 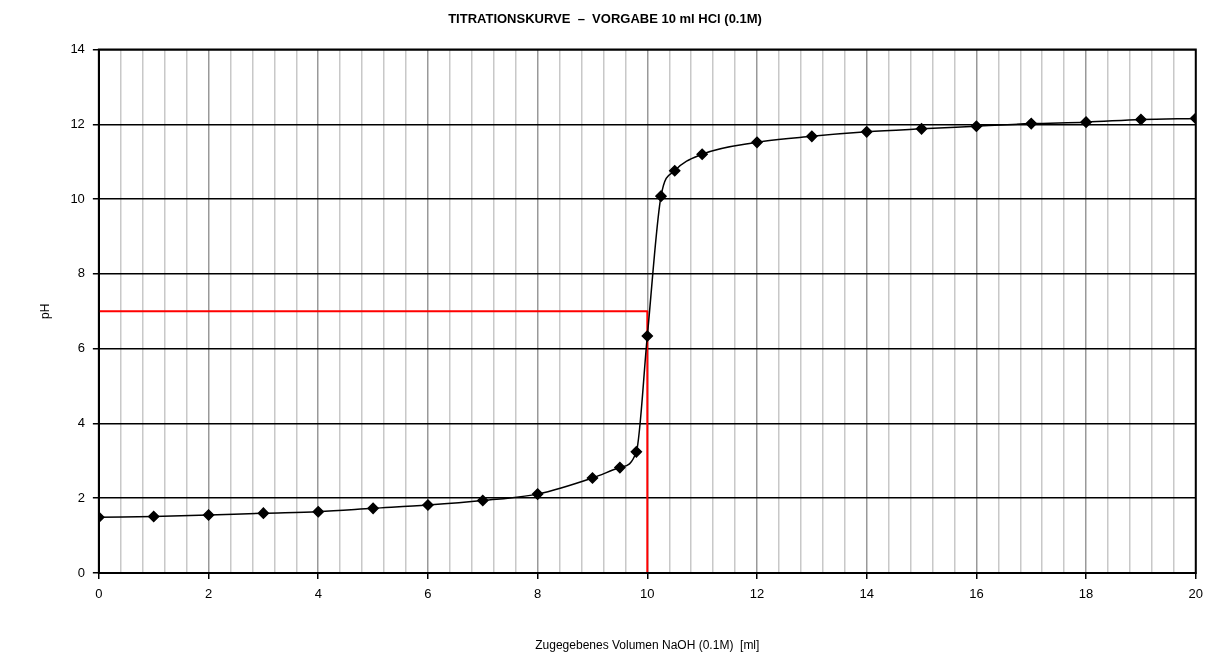 I want to click on x-tick-label: 6, so click(x=428, y=594).